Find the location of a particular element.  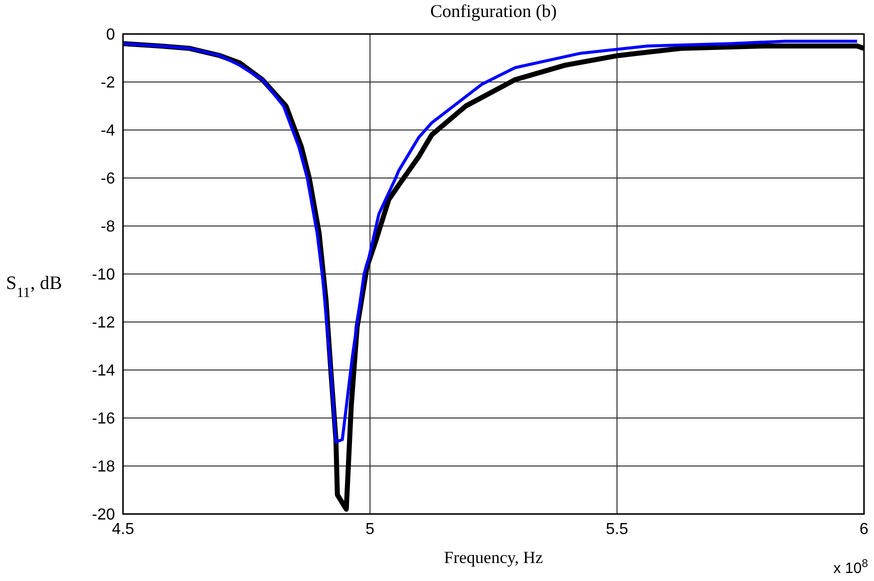

x-axis-title: Frequency, Hz is located at coordinates (494, 557).